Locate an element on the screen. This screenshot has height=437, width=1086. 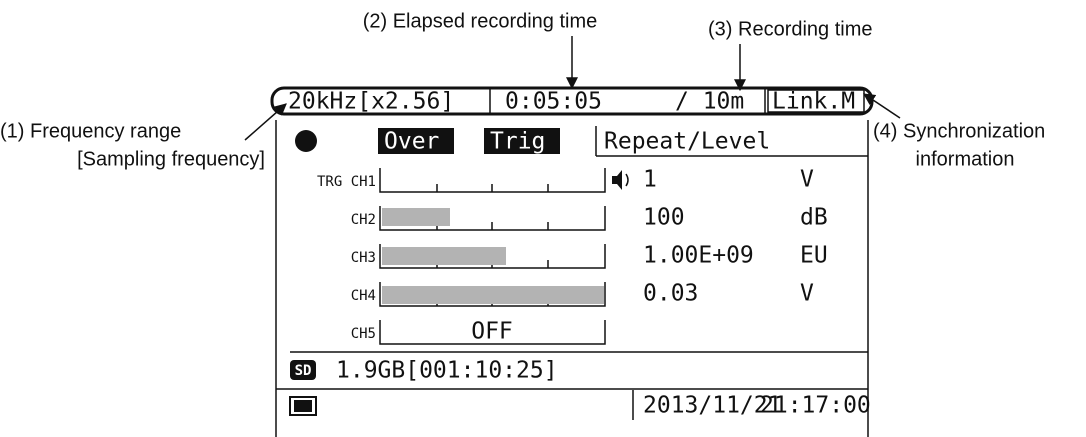
callout: [Sampling frequency] is located at coordinates (171, 159).